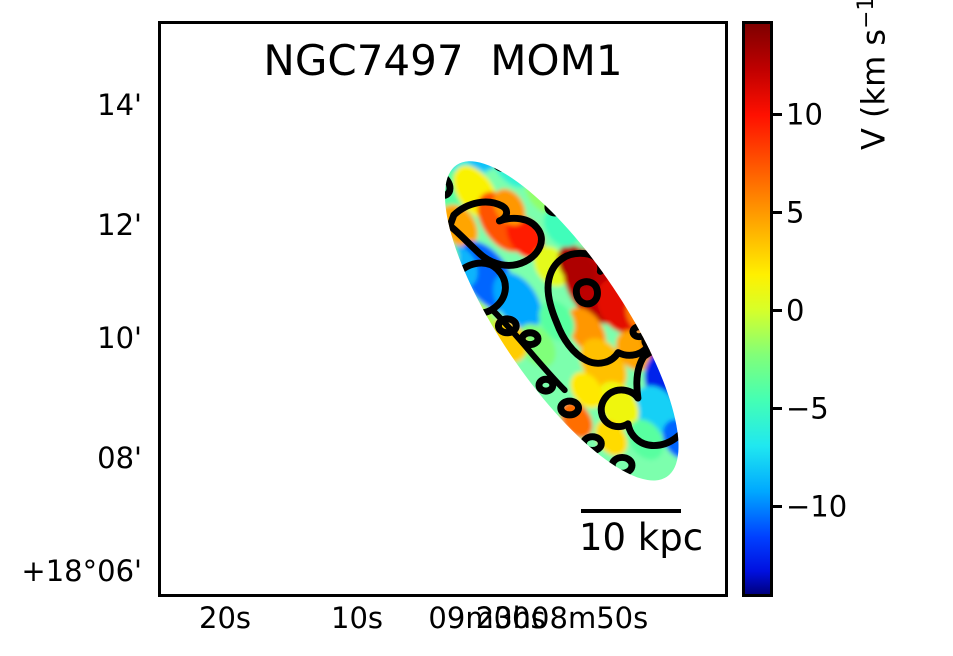 The width and height of the screenshot is (953, 656). I want to click on colorbar-tick-label: 5, so click(795, 212).